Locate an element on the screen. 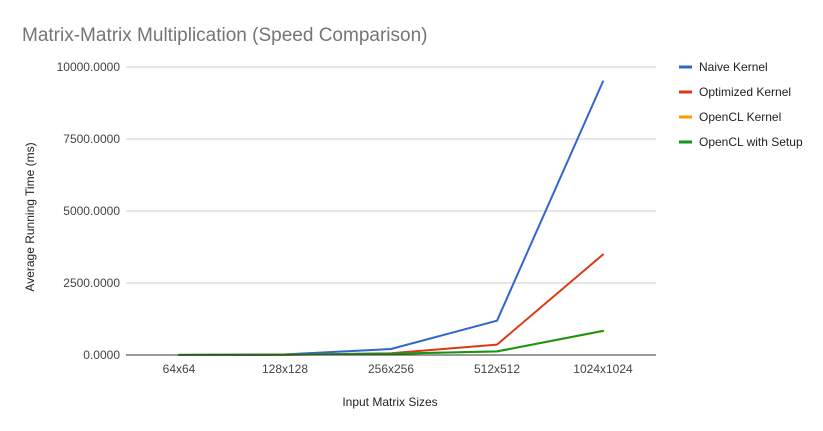  legend-label-opencl-with-setup: OpenCL with Setup is located at coordinates (751, 142).